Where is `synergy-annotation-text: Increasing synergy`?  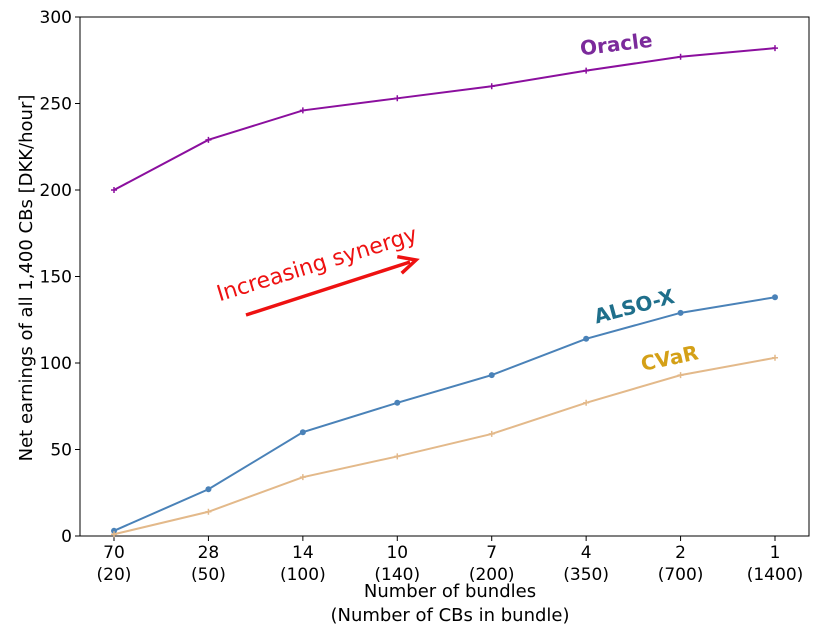
synergy-annotation-text: Increasing synergy is located at coordinates (317, 264).